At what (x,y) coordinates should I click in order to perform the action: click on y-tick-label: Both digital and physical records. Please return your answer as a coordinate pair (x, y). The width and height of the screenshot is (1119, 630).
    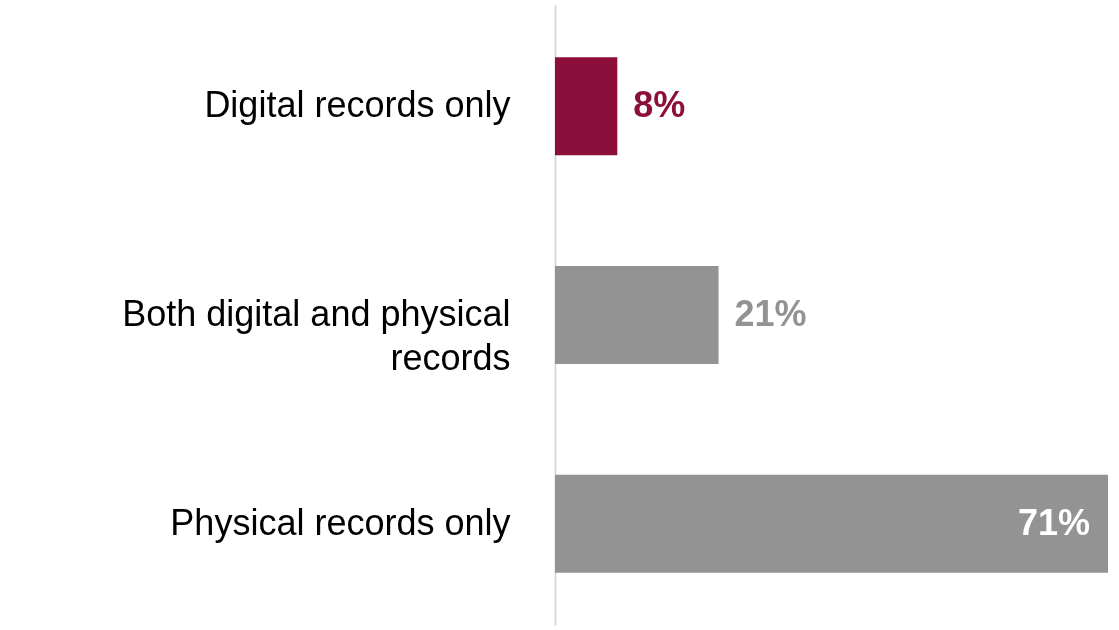
    Looking at the image, I should click on (316, 335).